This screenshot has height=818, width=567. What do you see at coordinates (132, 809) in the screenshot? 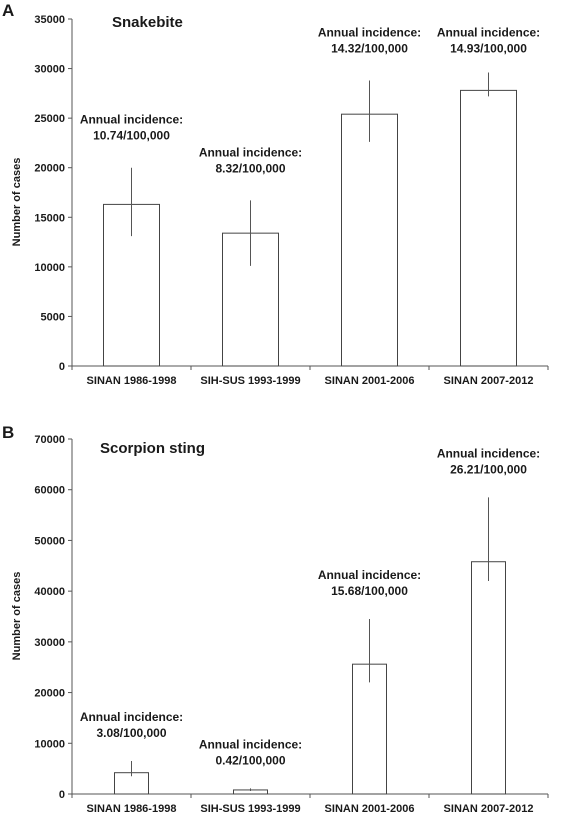
I see `panel-b-x-tick-label: SINAN 1986-1998` at bounding box center [132, 809].